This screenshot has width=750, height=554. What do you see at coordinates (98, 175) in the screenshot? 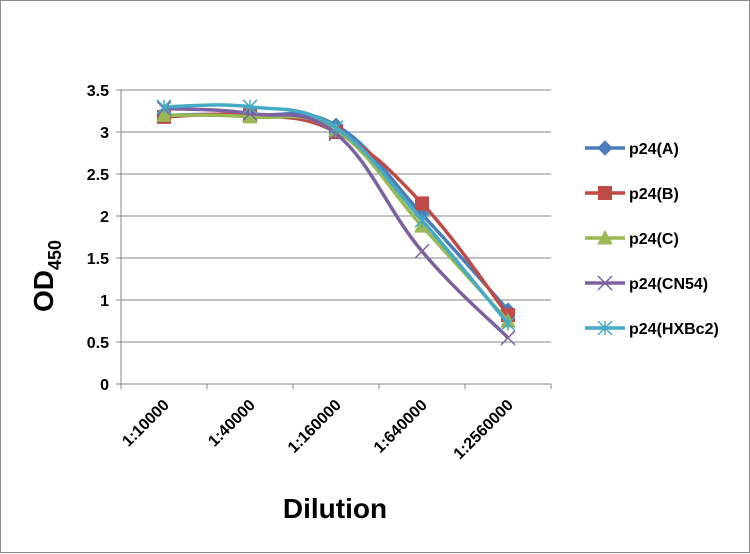
I see `y-tick-label: 2.5` at bounding box center [98, 175].